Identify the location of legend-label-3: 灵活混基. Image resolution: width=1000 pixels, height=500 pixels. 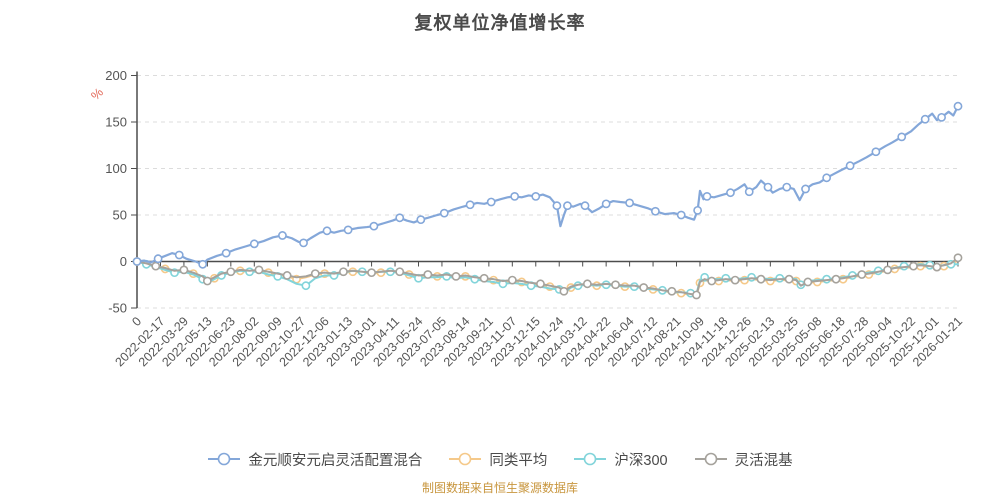
(763, 460).